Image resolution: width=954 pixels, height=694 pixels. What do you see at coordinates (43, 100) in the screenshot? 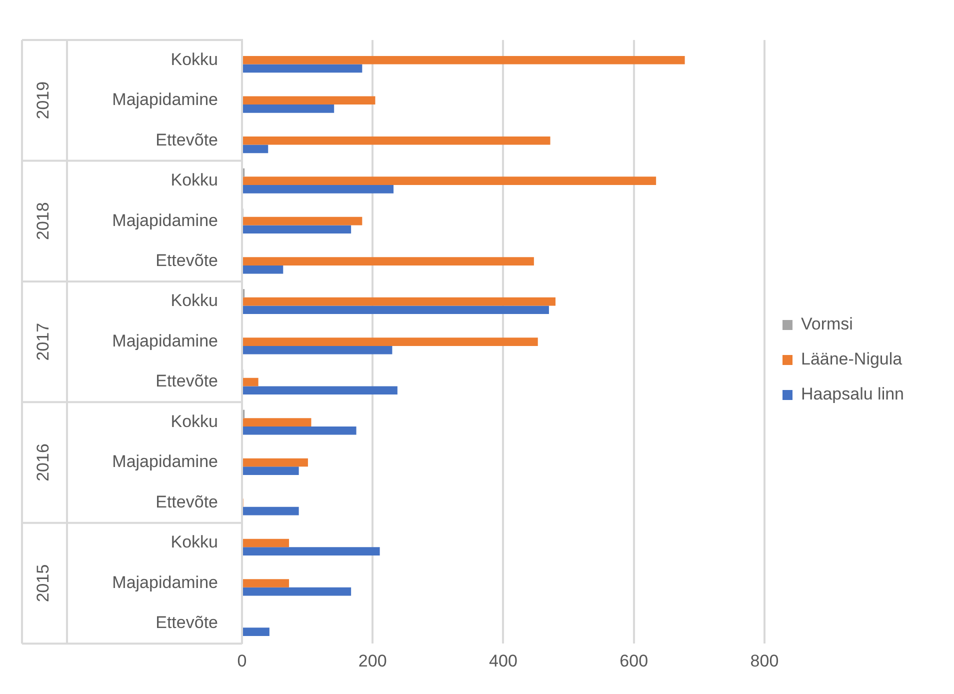
I see `text: 2019` at bounding box center [43, 100].